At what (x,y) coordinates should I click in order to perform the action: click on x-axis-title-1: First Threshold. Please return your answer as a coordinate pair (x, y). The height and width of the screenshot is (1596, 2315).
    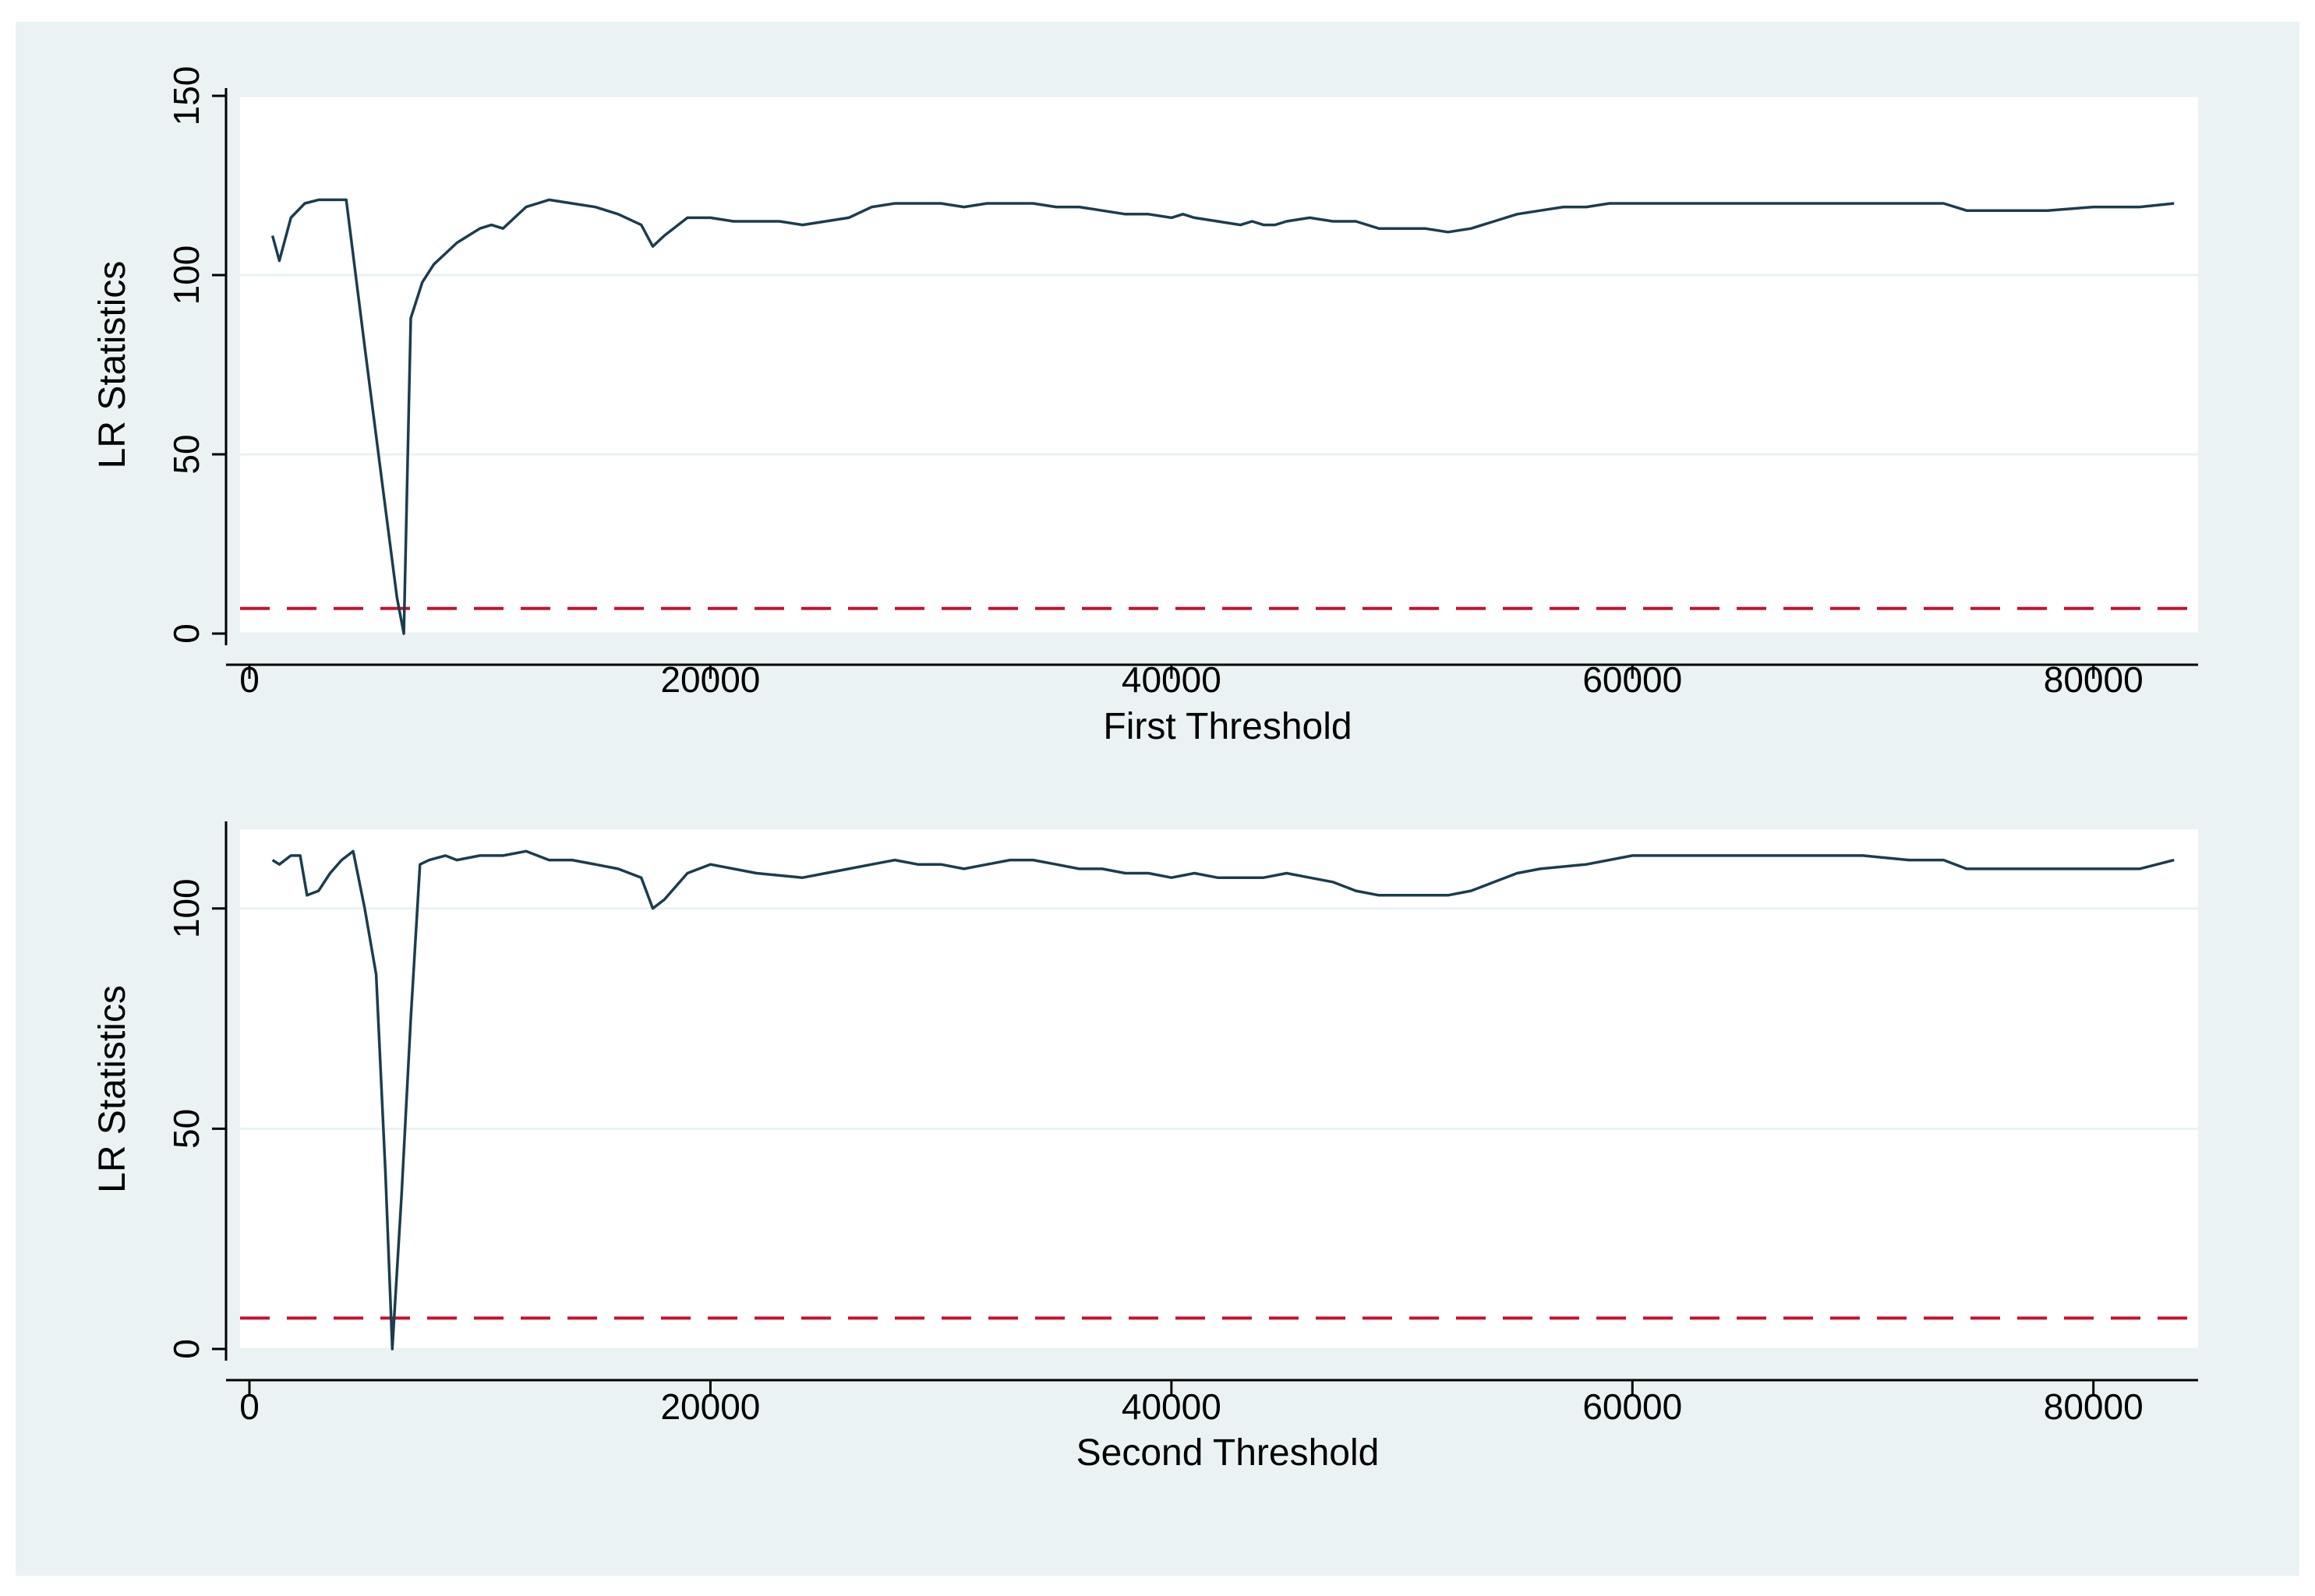
    Looking at the image, I should click on (1227, 726).